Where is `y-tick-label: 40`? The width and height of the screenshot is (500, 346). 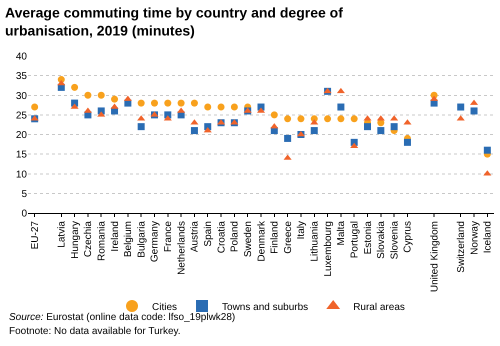
y-tick-label: 40 is located at coordinates (22, 57).